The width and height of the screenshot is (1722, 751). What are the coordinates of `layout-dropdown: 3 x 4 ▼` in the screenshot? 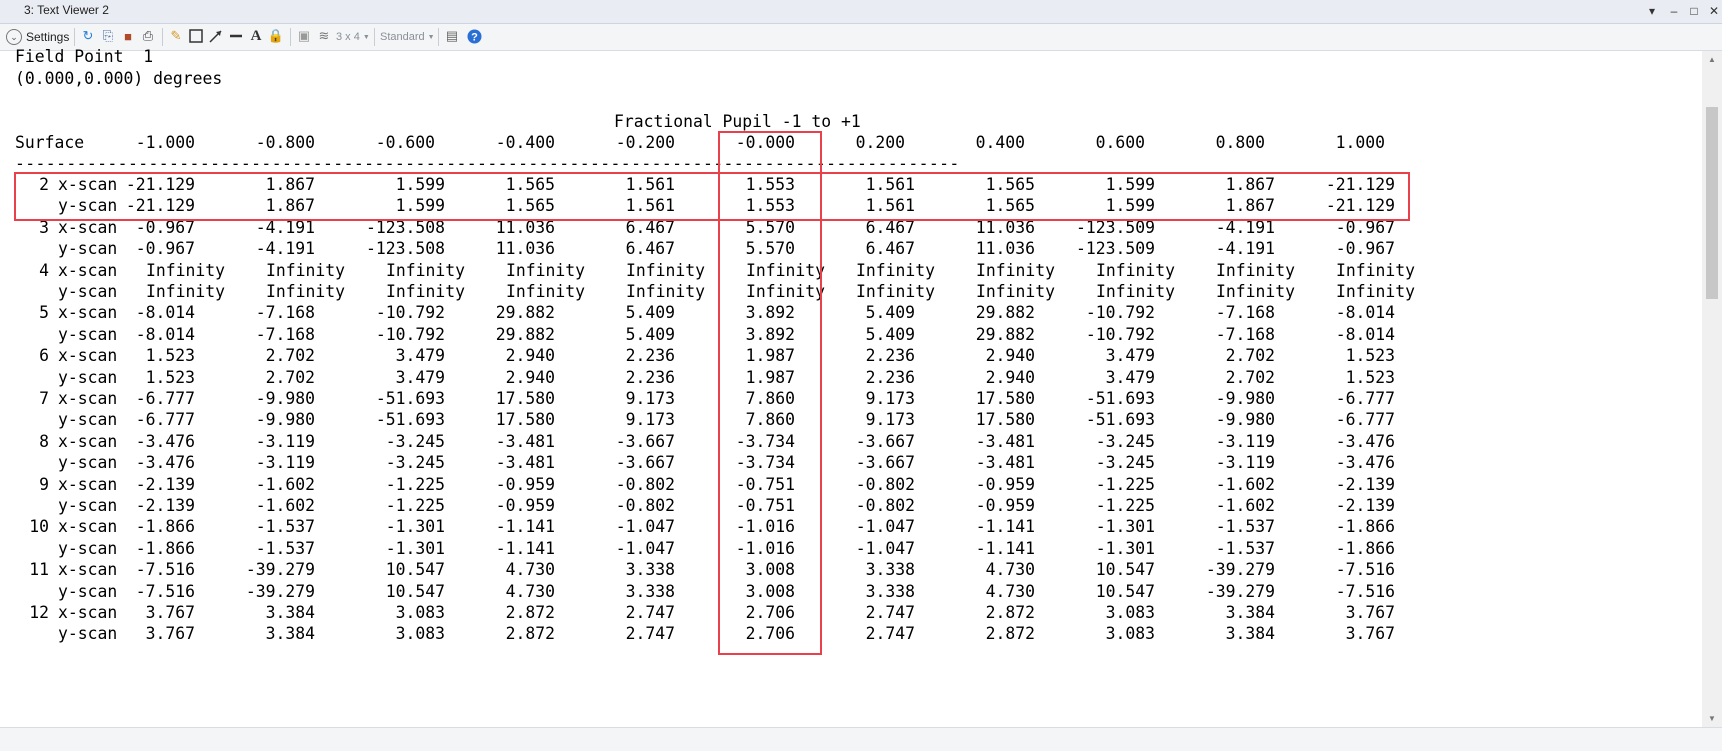 It's located at (353, 37).